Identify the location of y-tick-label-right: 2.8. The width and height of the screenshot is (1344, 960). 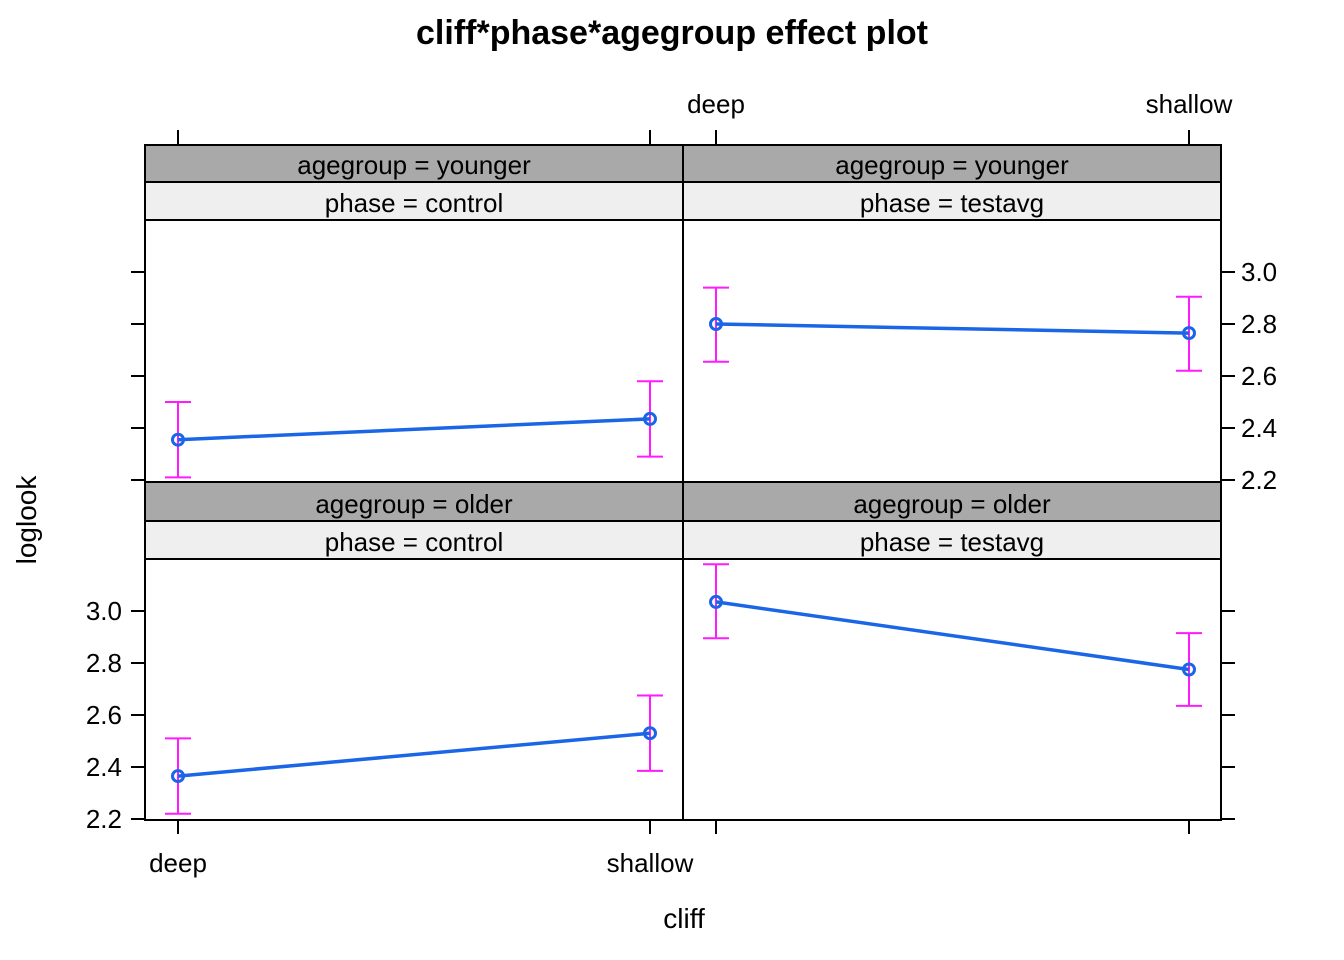
(1259, 324).